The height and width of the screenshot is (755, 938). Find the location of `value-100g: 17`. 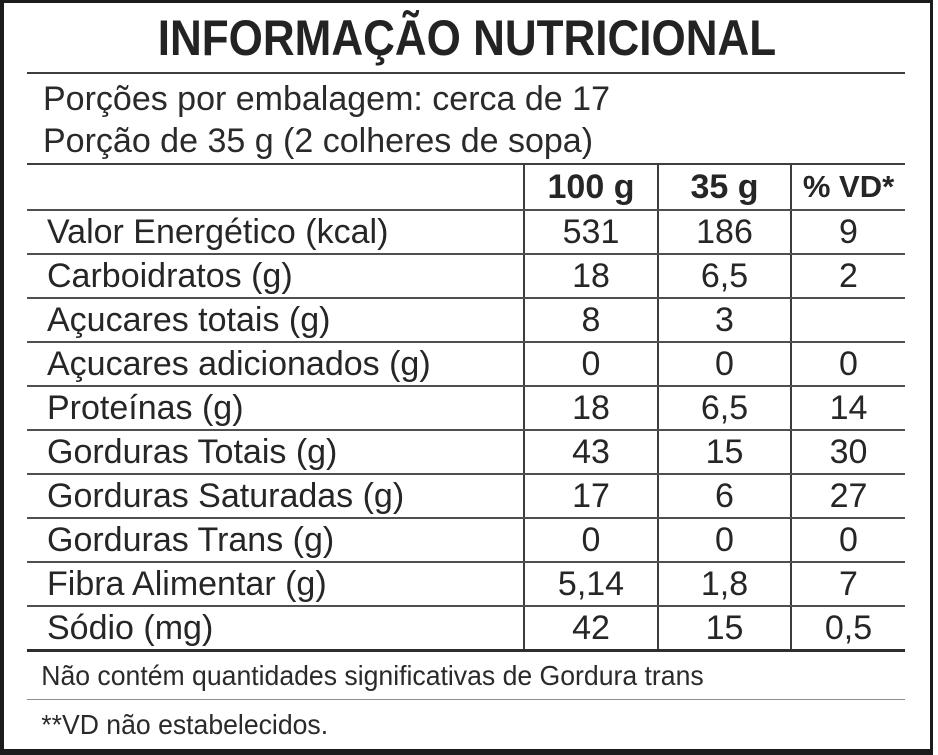

value-100g: 17 is located at coordinates (590, 496).